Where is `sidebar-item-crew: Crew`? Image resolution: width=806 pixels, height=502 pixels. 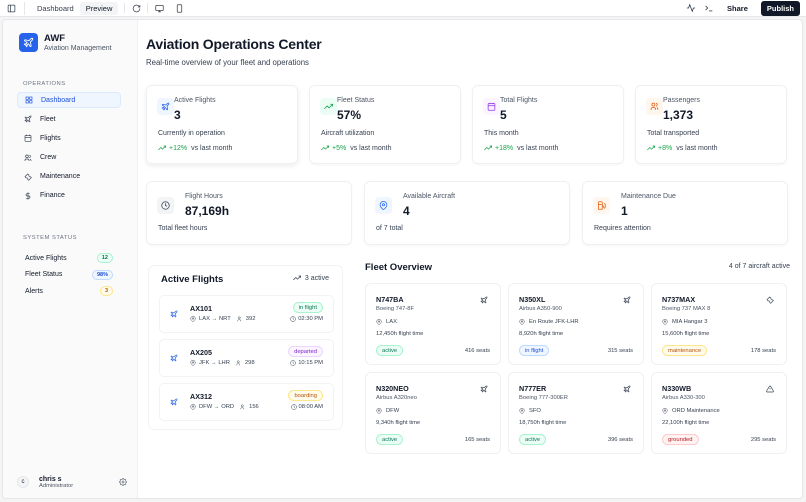 sidebar-item-crew: Crew is located at coordinates (69, 158).